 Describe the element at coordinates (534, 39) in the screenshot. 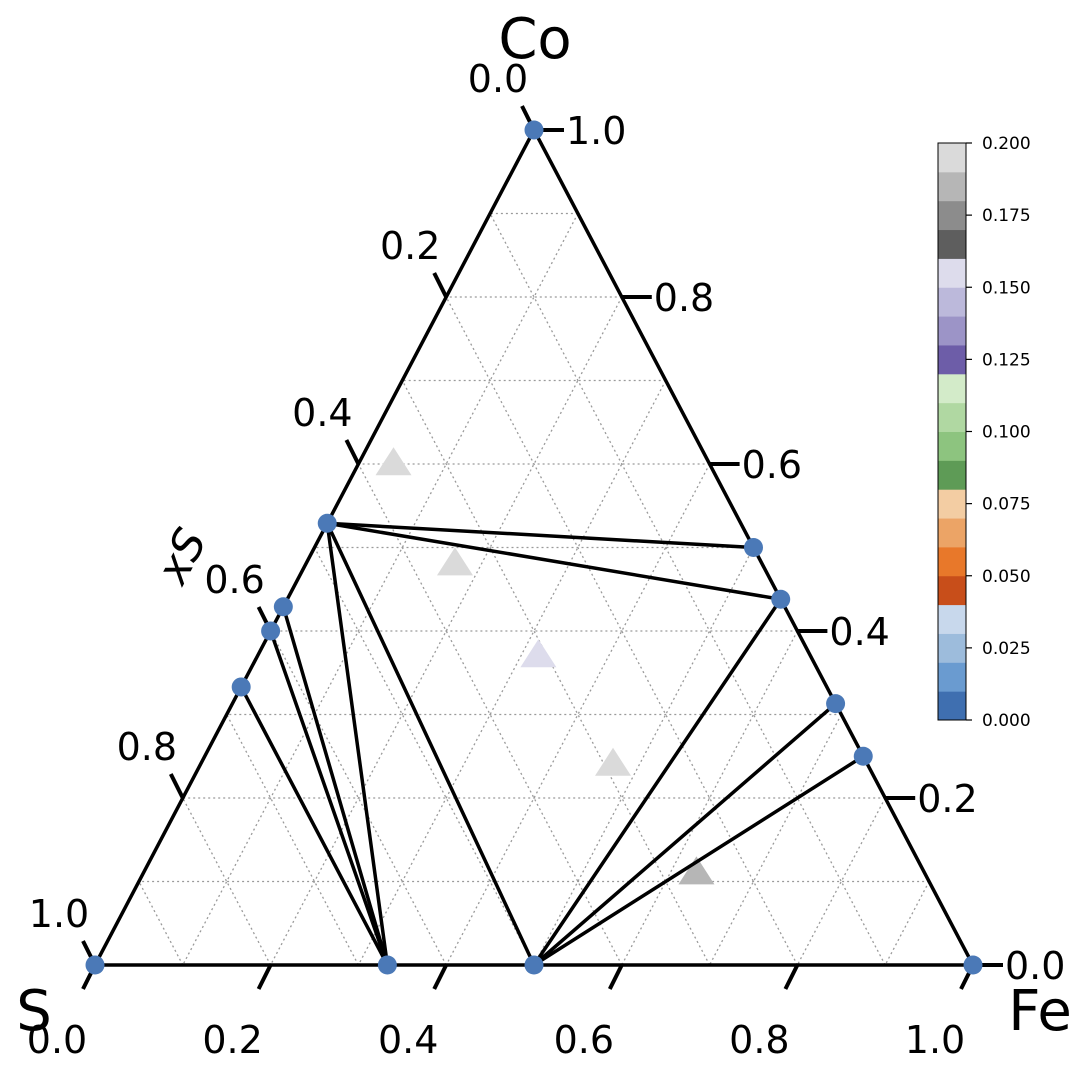

I see `corner-label-top: Co` at that location.